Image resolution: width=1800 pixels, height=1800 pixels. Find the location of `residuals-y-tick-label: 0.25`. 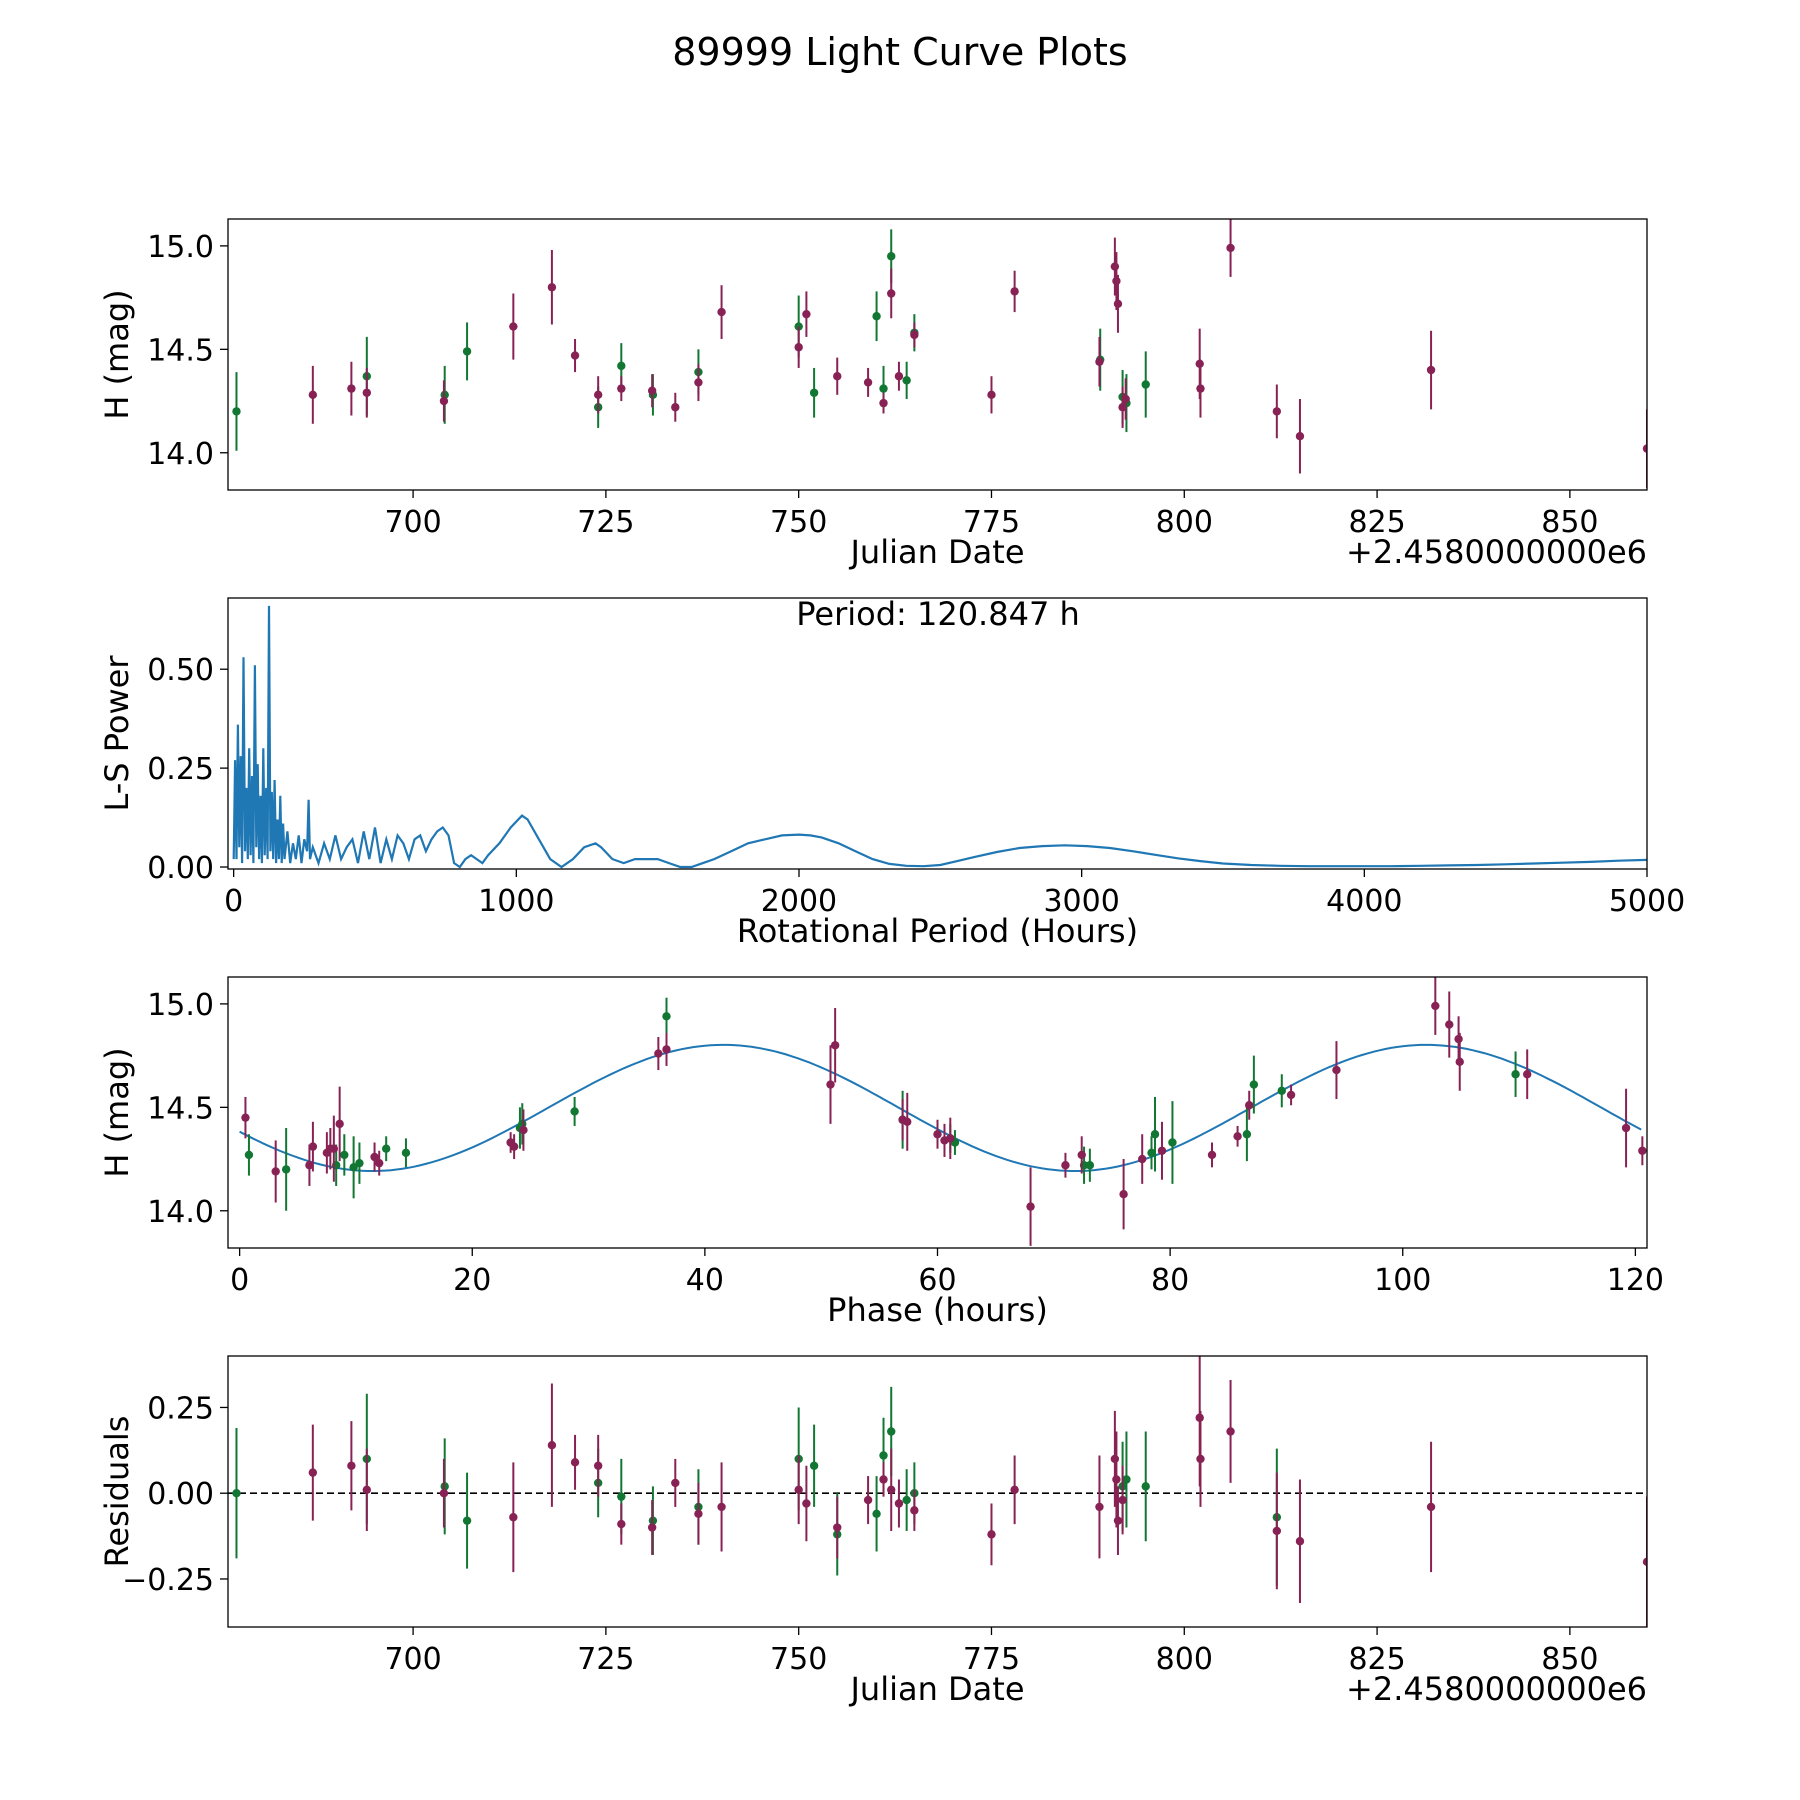

residuals-y-tick-label: 0.25 is located at coordinates (180, 1408).